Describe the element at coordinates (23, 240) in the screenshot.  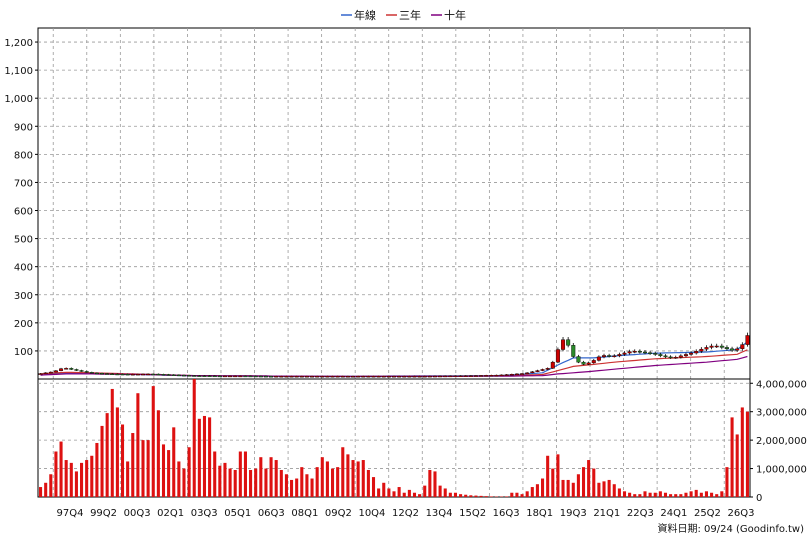
I see `price-tick-label: 500` at that location.